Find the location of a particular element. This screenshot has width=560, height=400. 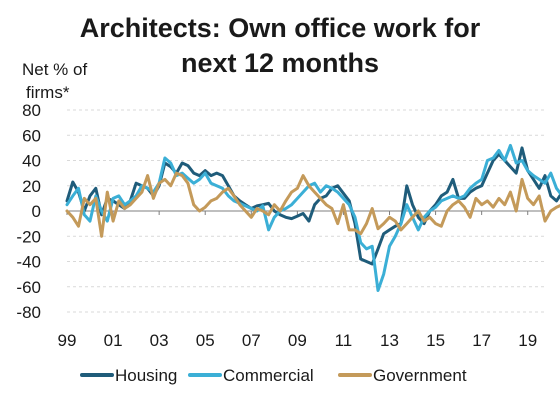

legend: Housing Commercial Government is located at coordinates (273, 375).